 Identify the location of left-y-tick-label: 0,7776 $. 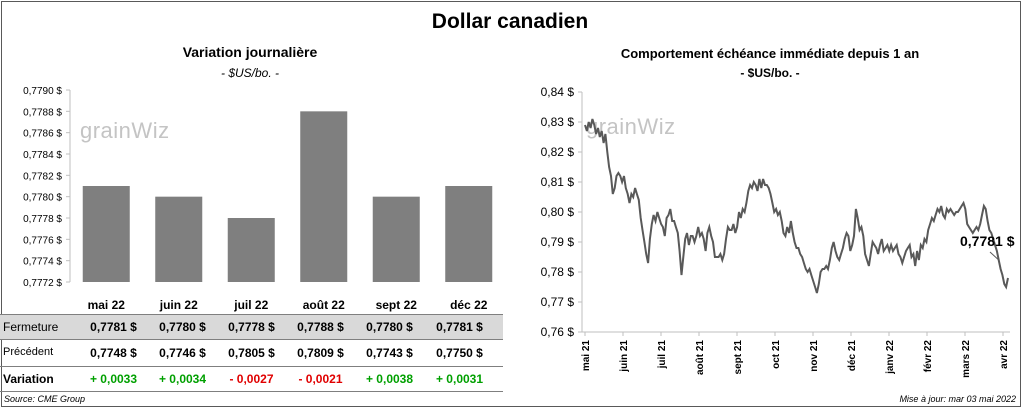
(42, 240).